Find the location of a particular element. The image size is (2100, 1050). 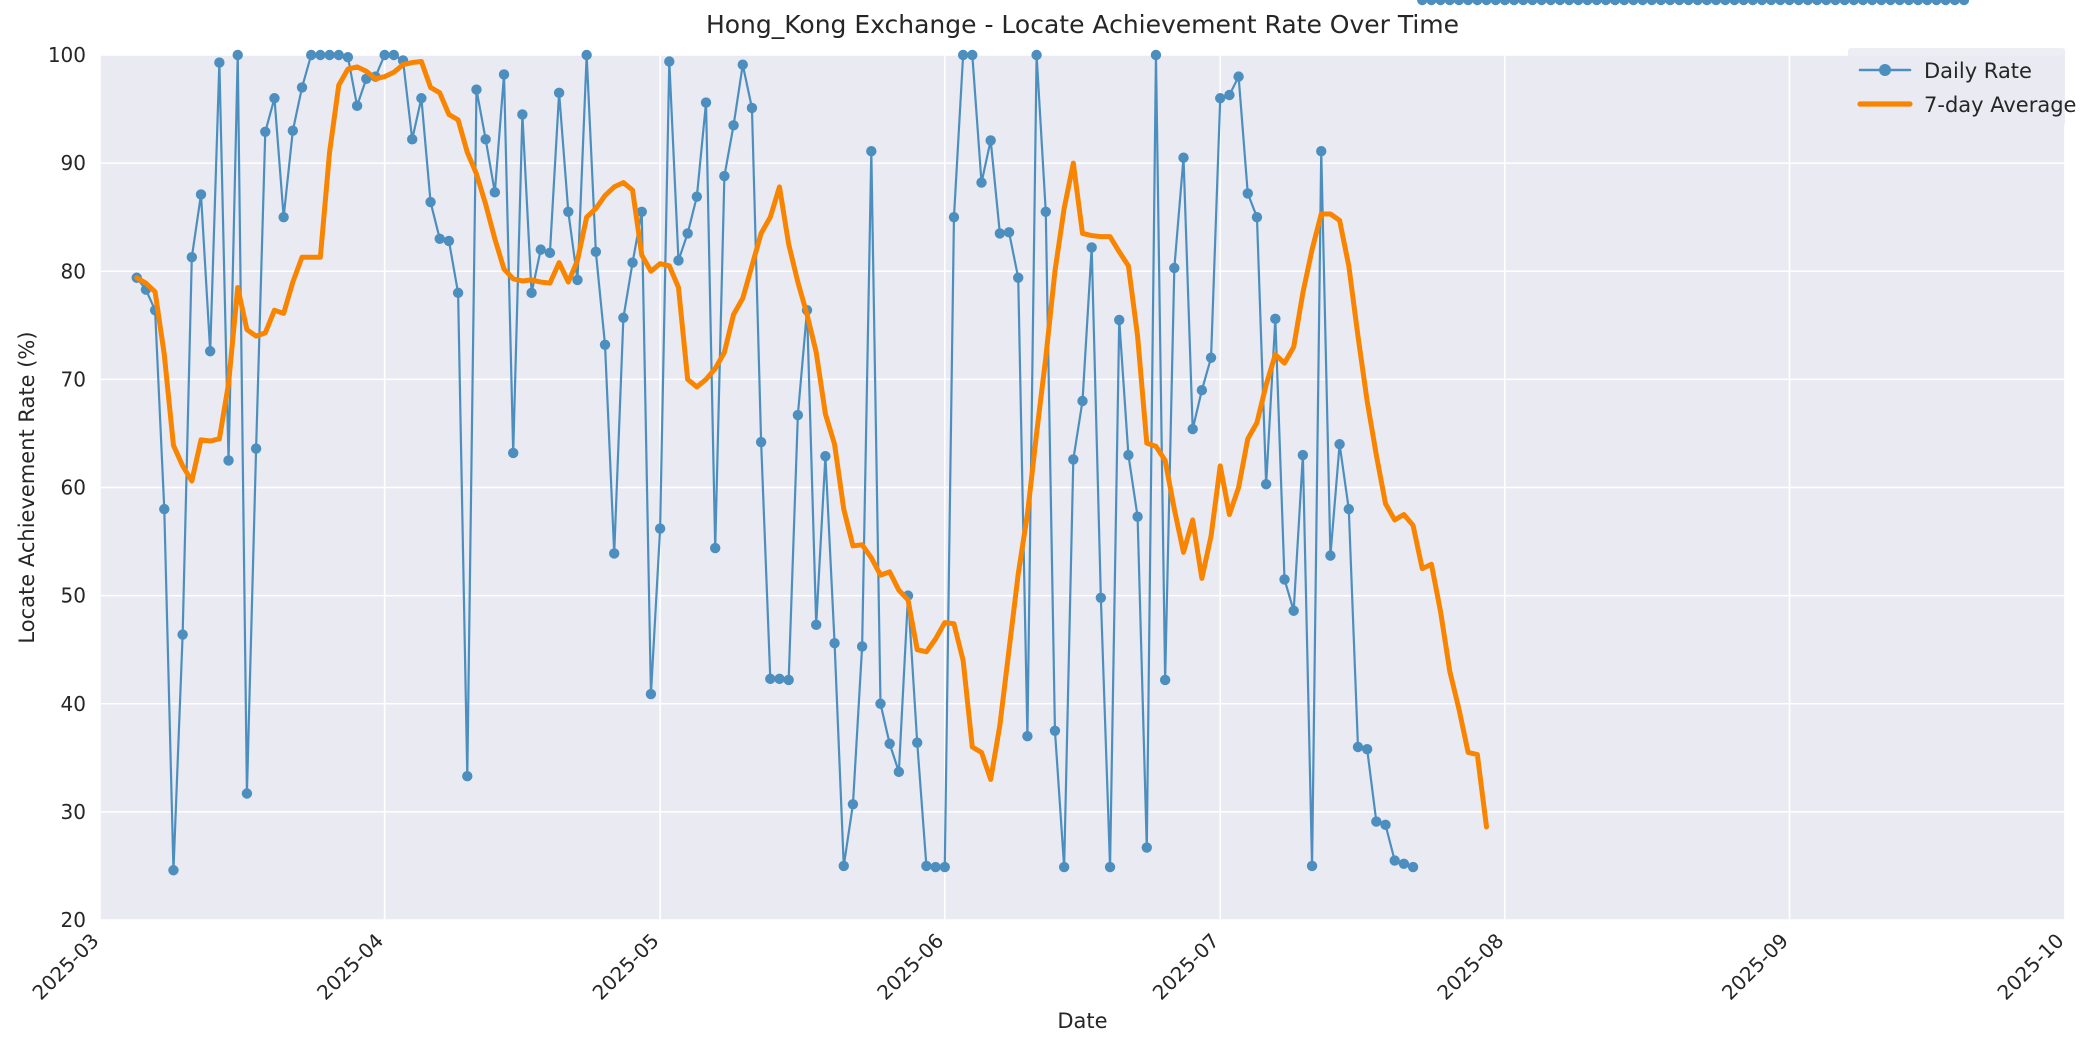

y-tick-label: 30 is located at coordinates (73, 812).